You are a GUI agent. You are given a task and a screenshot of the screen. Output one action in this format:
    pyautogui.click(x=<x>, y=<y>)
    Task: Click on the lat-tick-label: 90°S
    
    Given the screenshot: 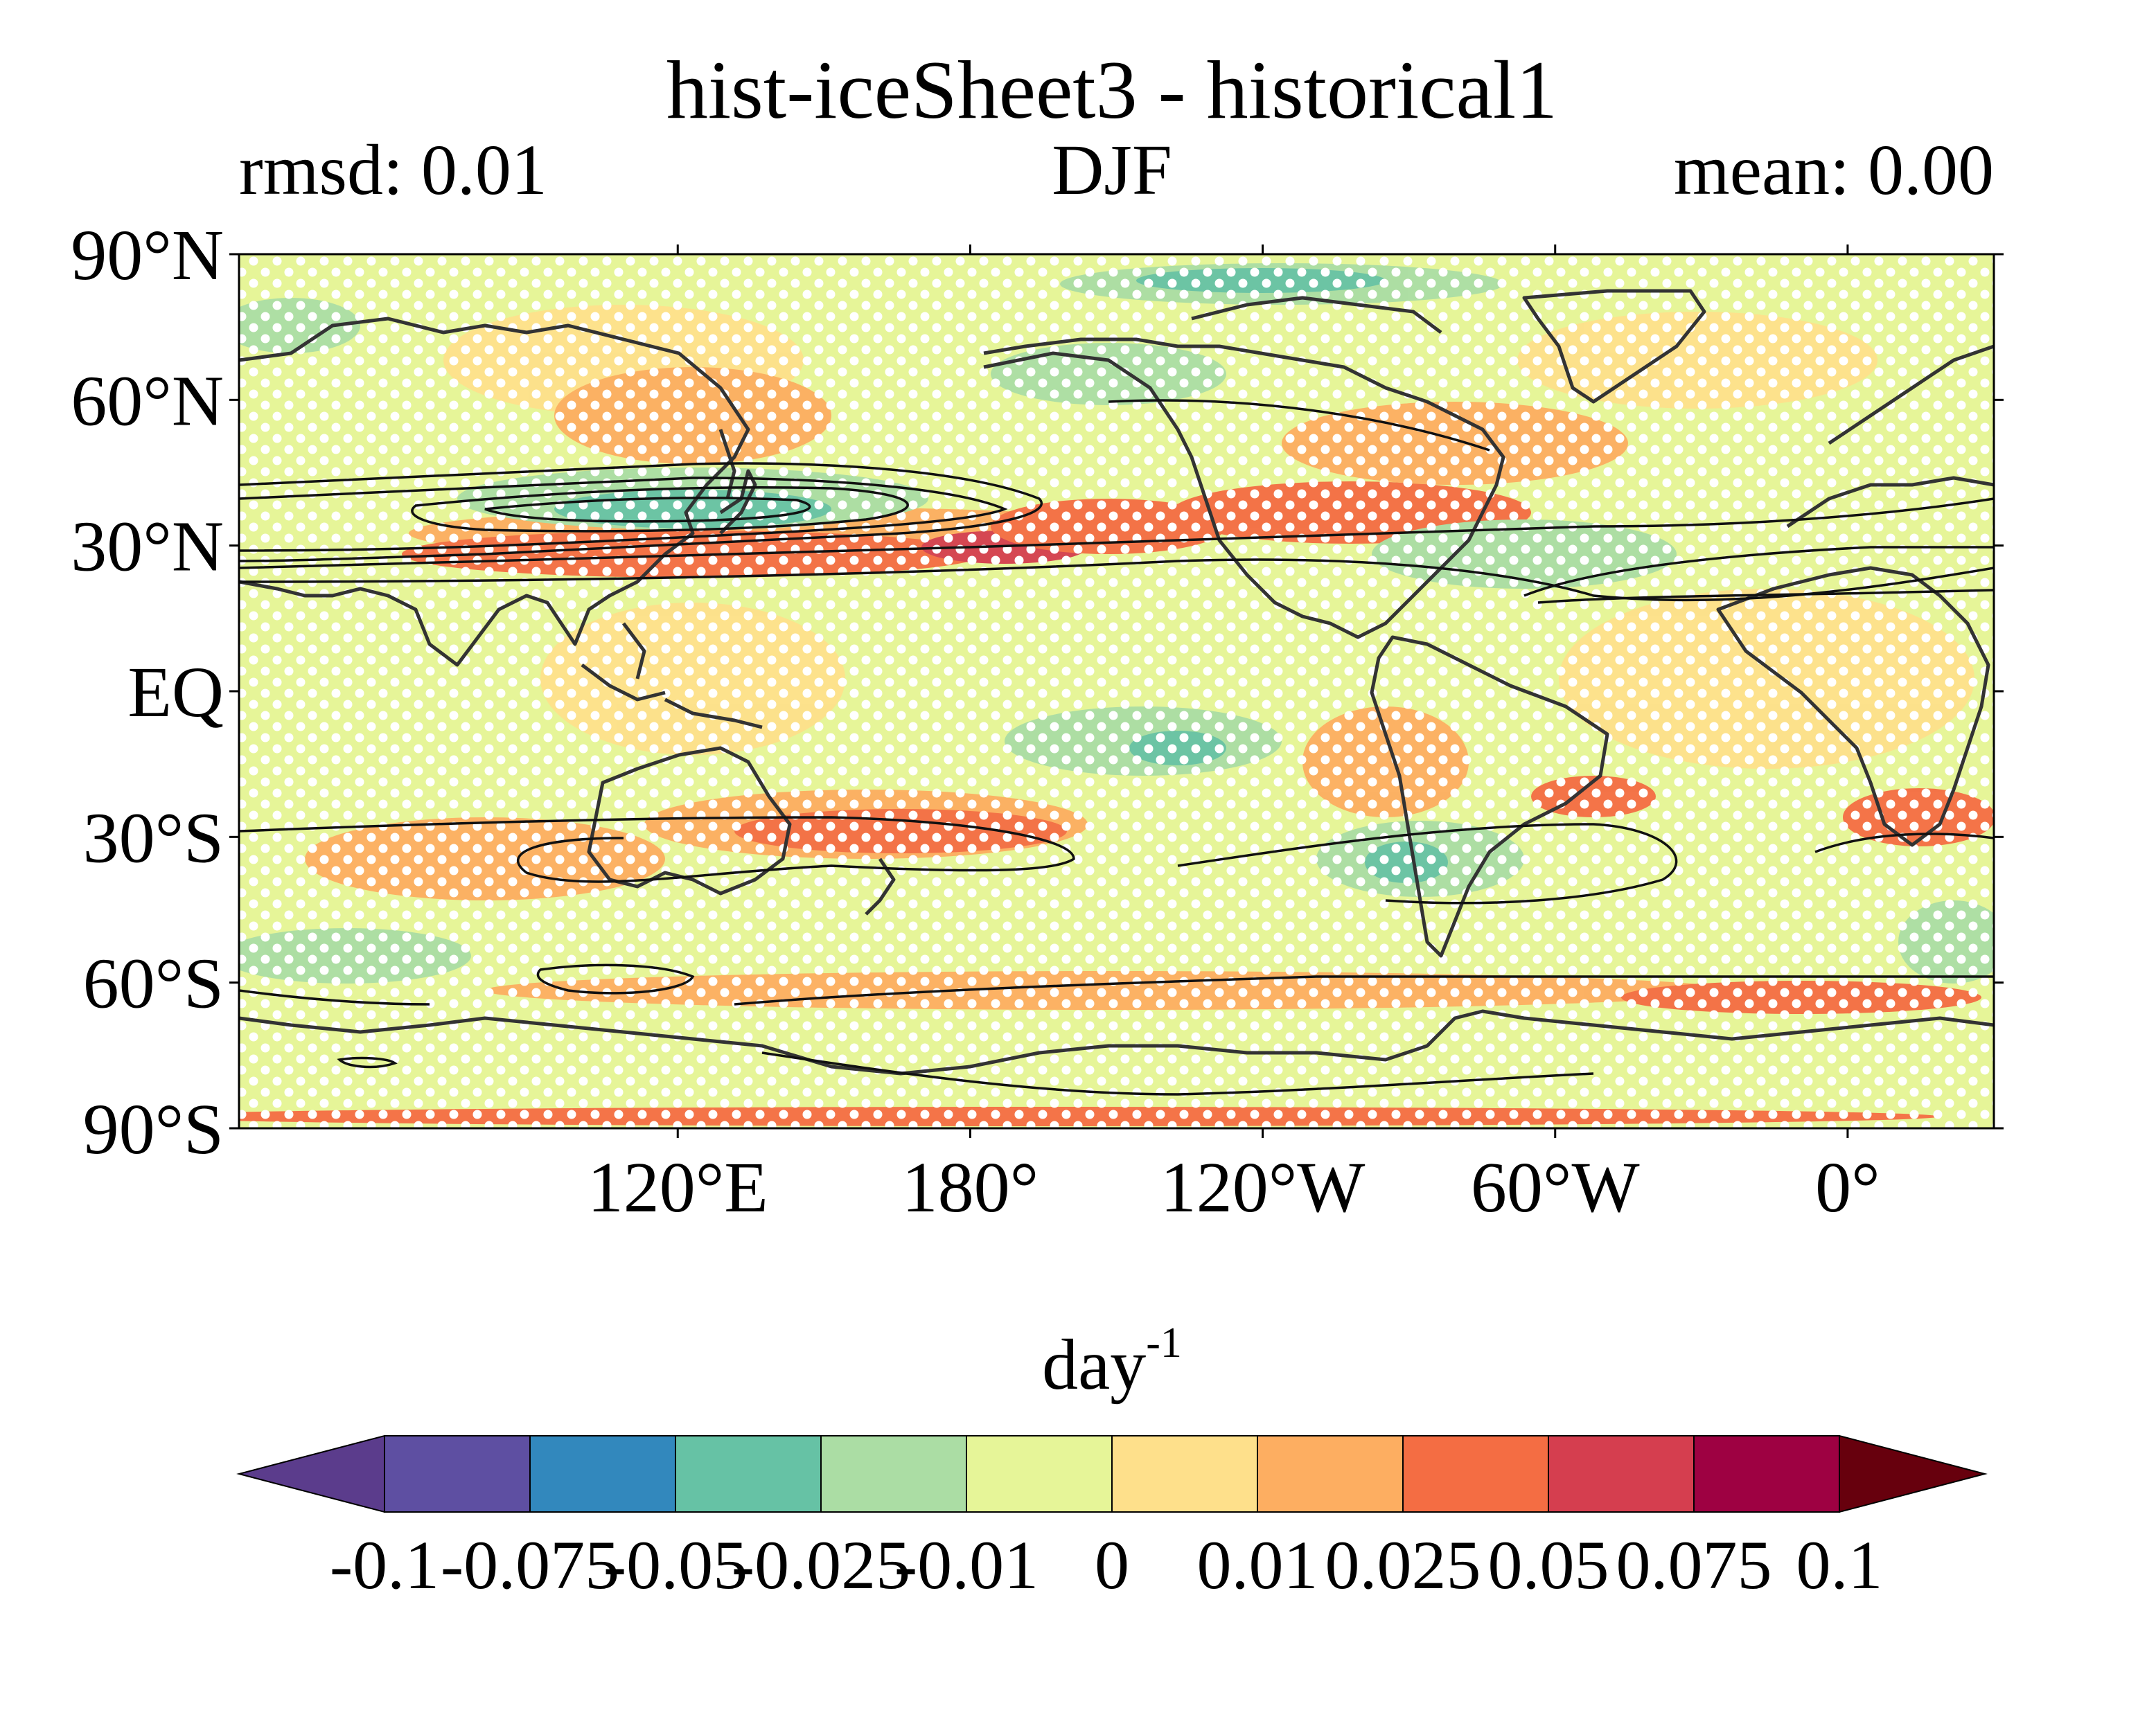 What is the action you would take?
    pyautogui.click(x=153, y=1129)
    